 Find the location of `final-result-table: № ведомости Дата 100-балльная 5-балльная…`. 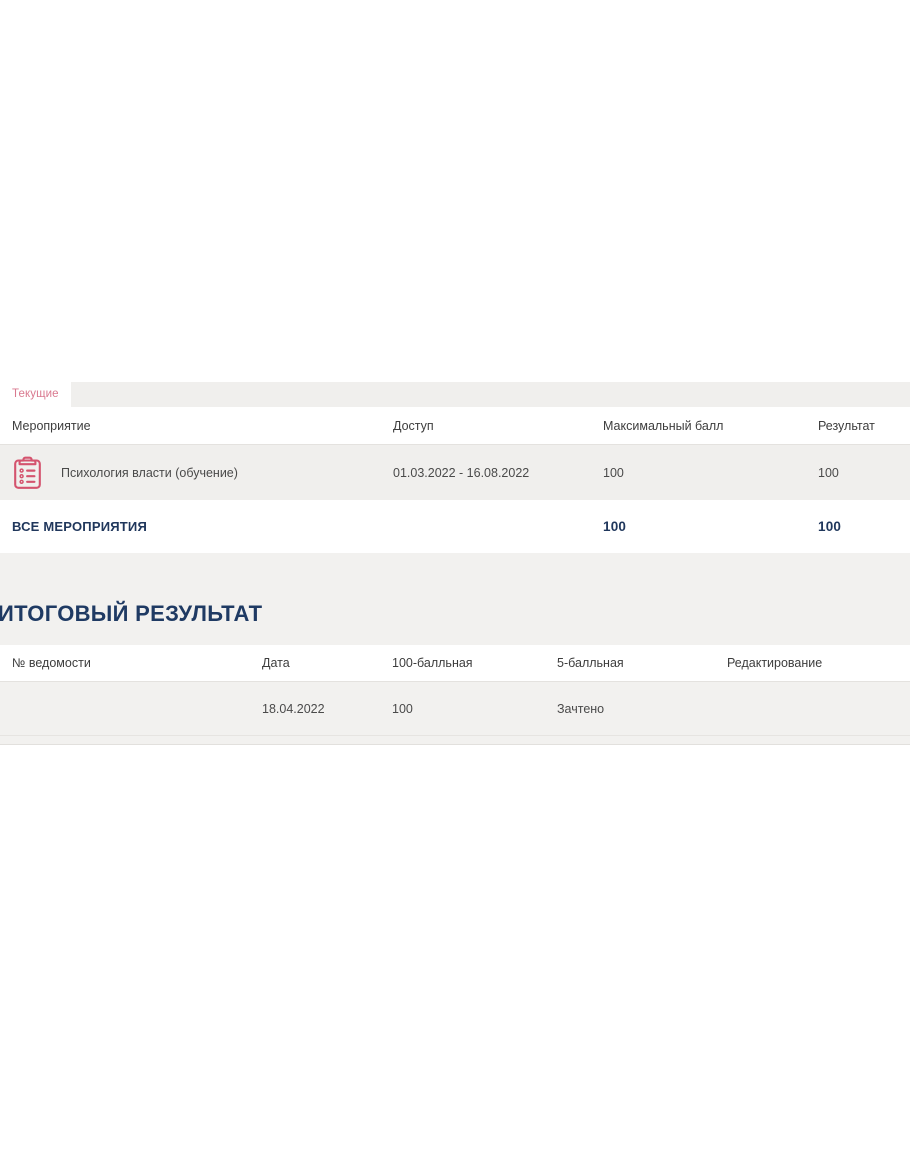

final-result-table: № ведомости Дата 100-балльная 5-балльная… is located at coordinates (455, 690).